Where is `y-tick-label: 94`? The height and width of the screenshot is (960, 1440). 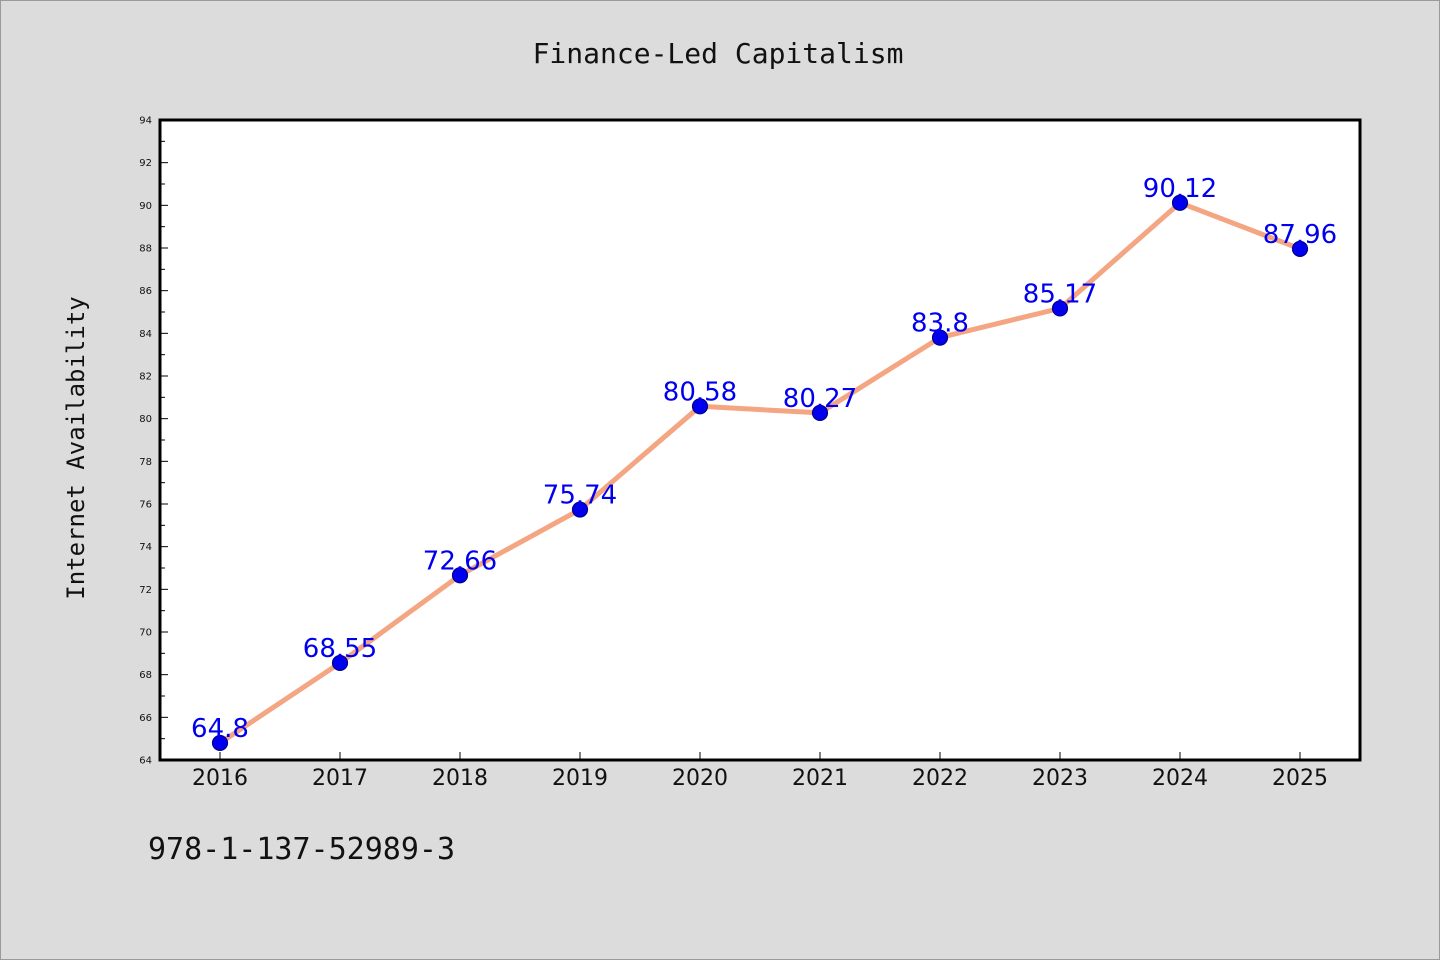
y-tick-label: 94 is located at coordinates (145, 121).